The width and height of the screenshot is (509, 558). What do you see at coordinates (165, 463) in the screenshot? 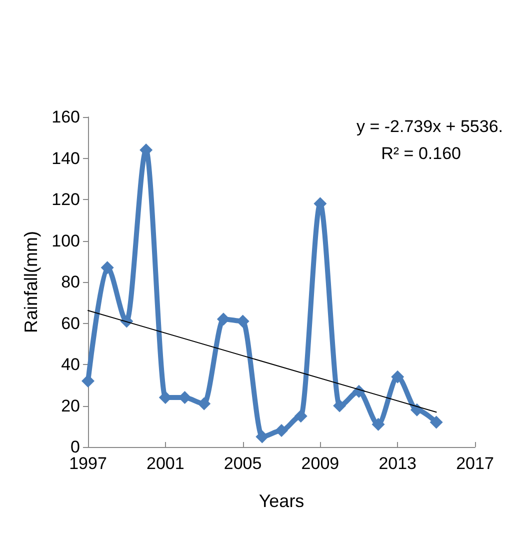
I see `x-tick-label: 2001` at bounding box center [165, 463].